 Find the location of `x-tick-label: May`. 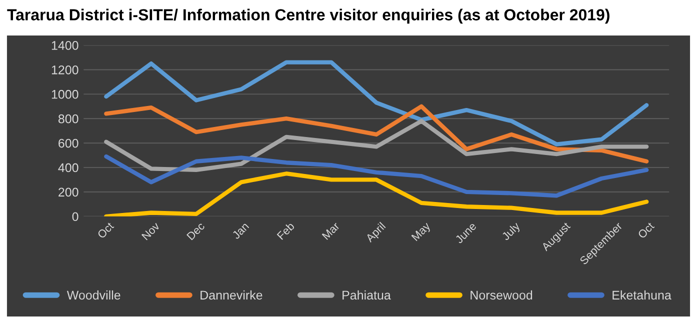

x-tick-label: May is located at coordinates (421, 232).